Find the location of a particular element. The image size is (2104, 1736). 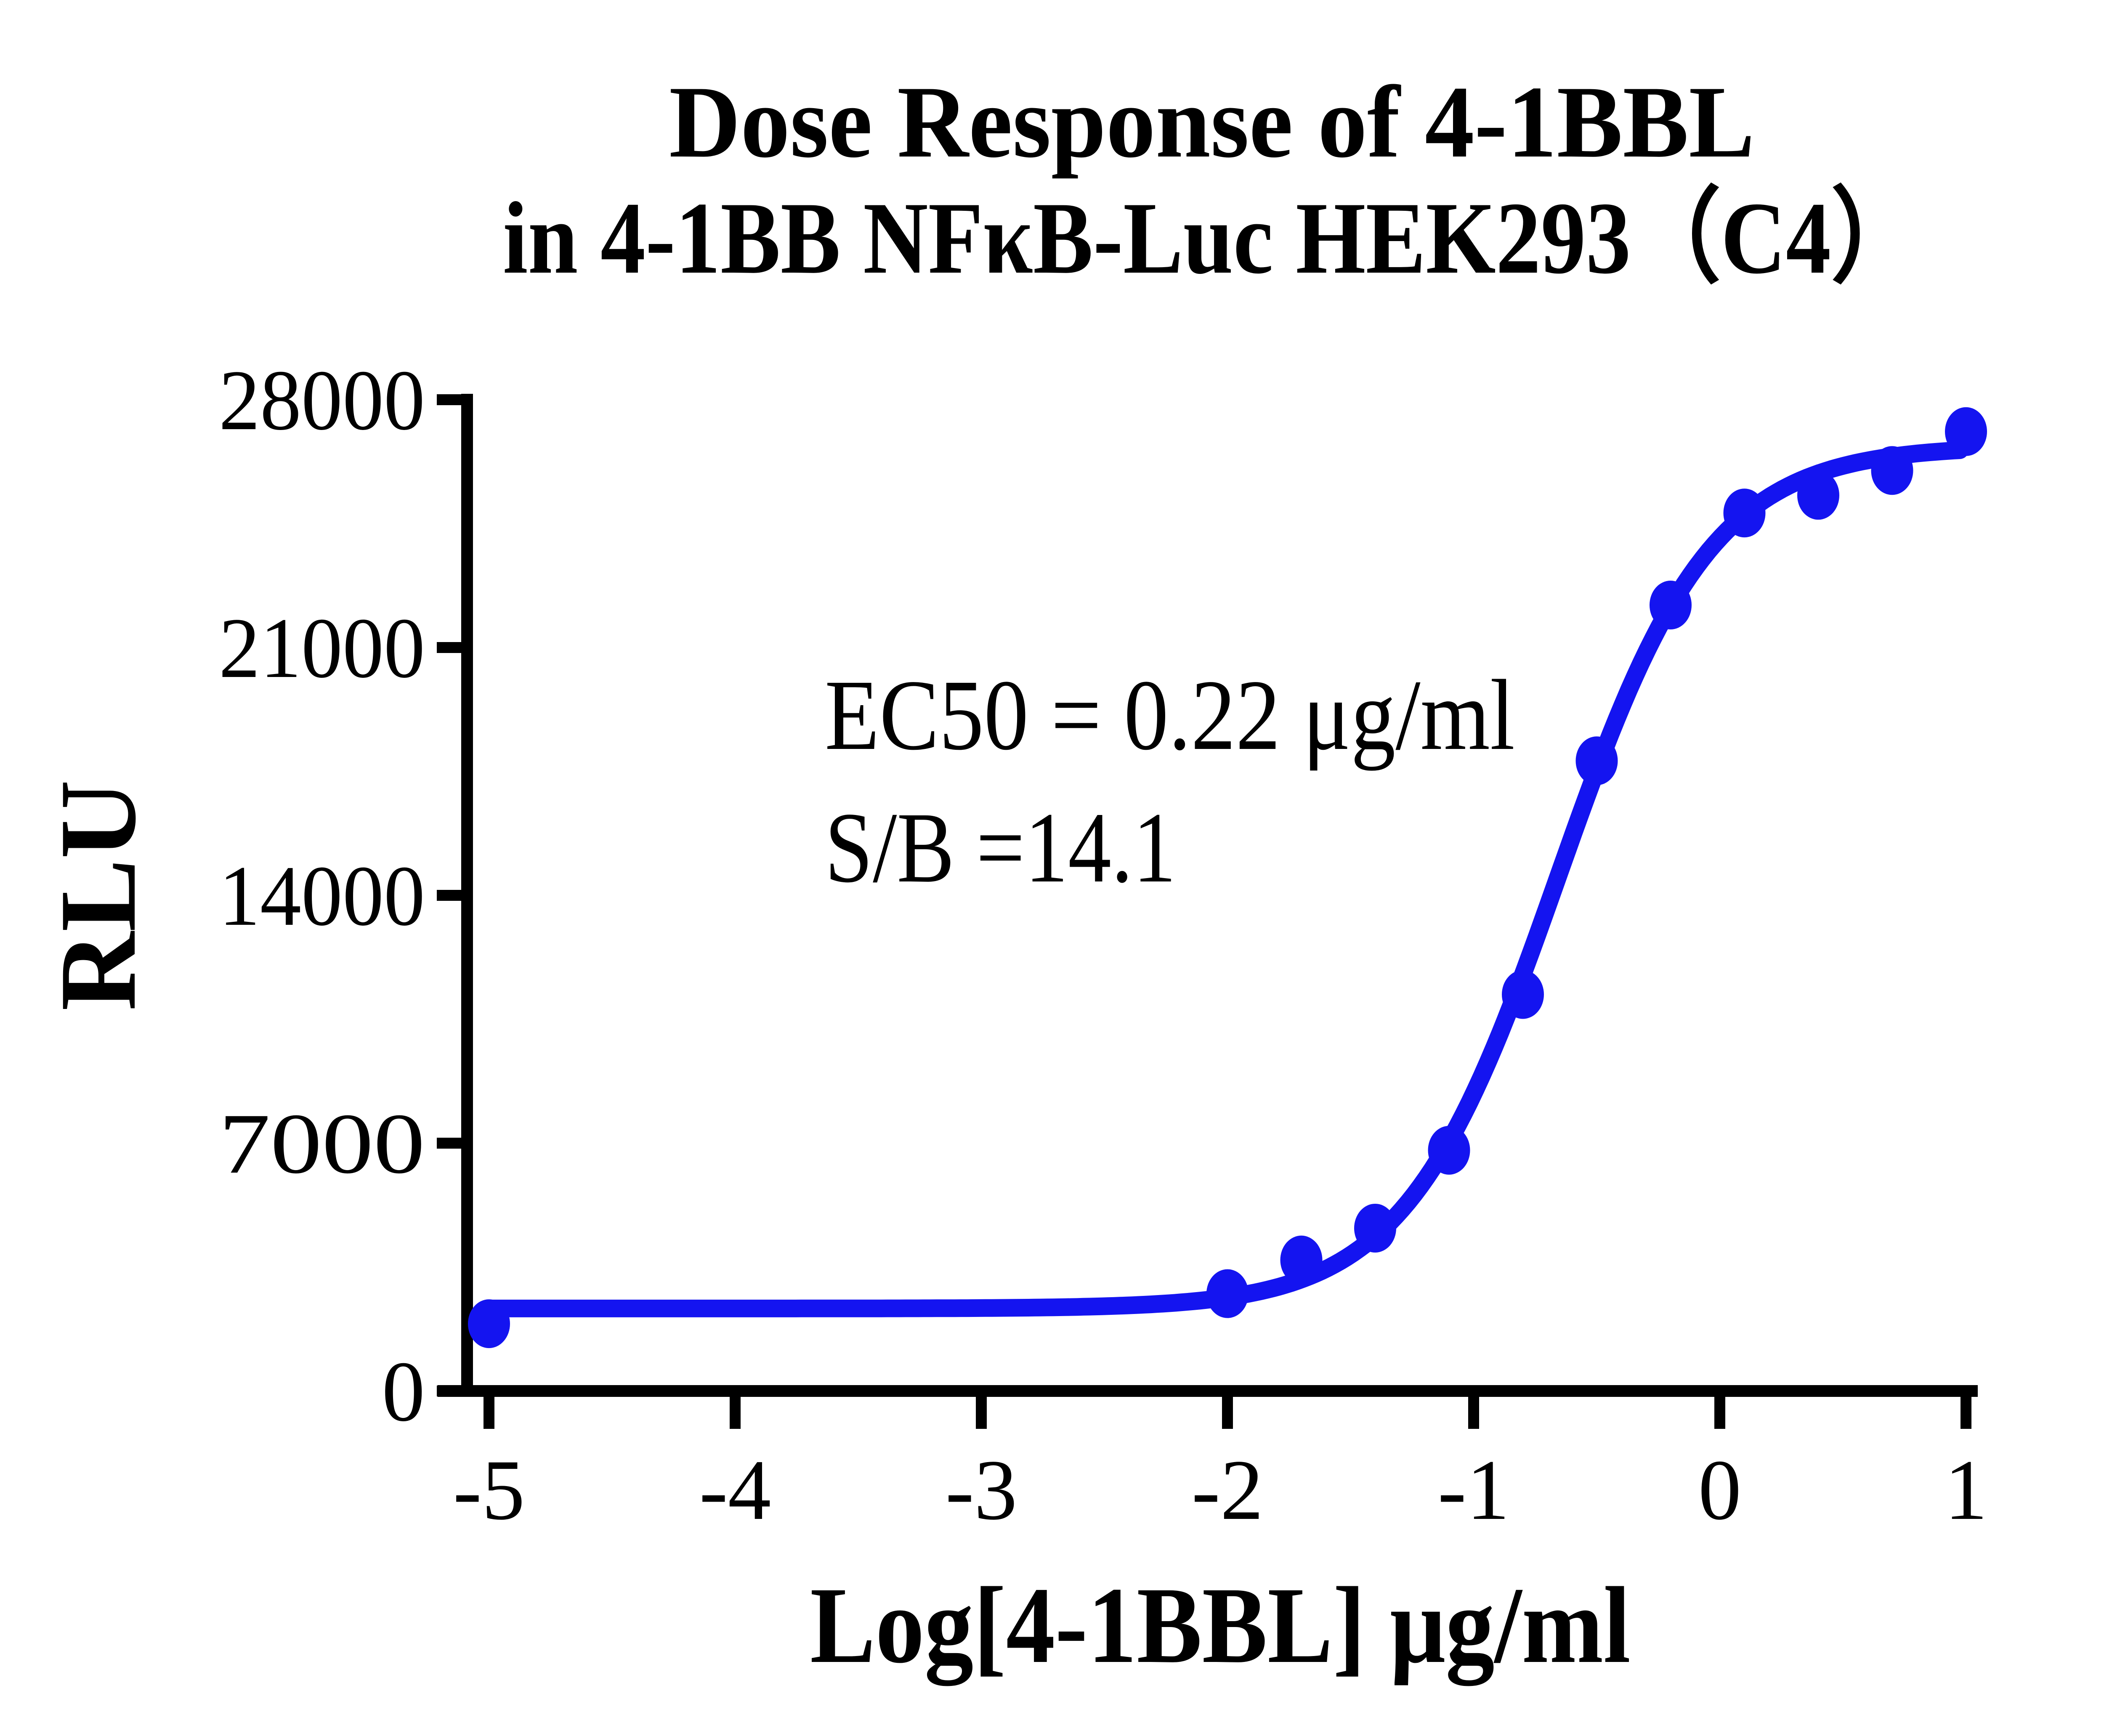

y-tick-label: 28000 is located at coordinates (322, 400).